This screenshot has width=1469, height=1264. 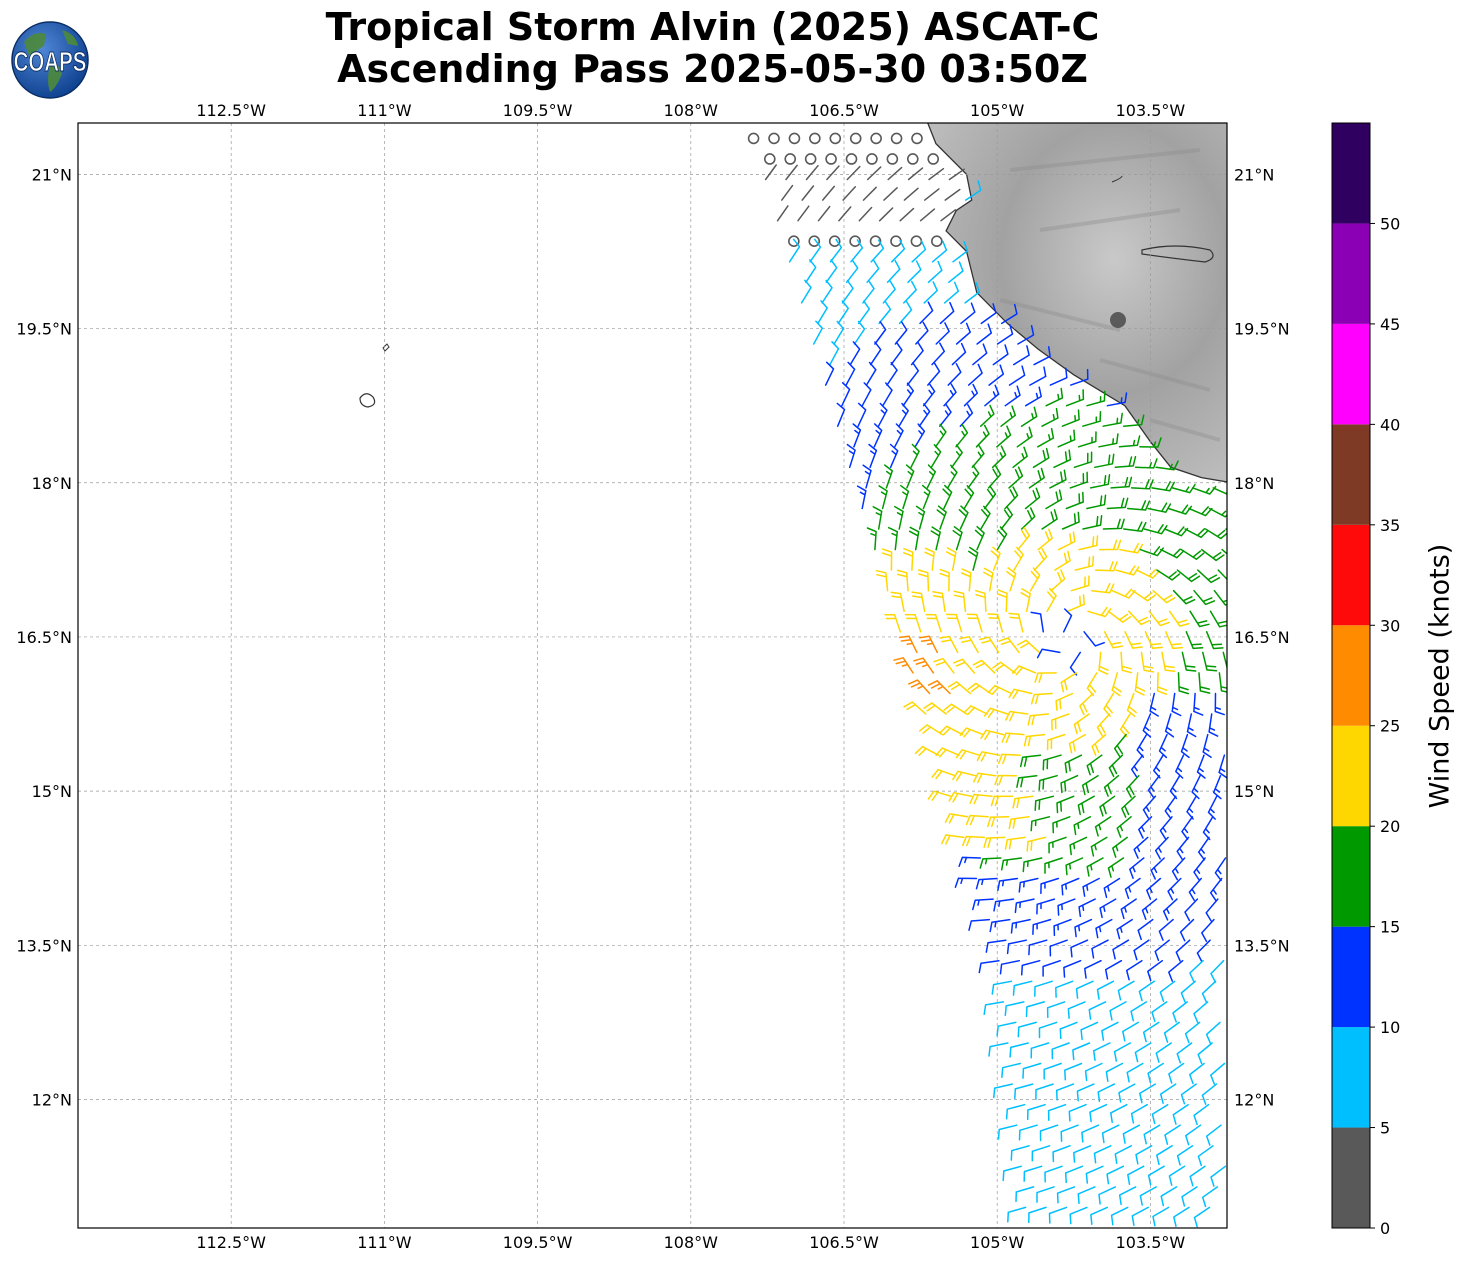 What do you see at coordinates (367, 400) in the screenshot?
I see `island-socorro` at bounding box center [367, 400].